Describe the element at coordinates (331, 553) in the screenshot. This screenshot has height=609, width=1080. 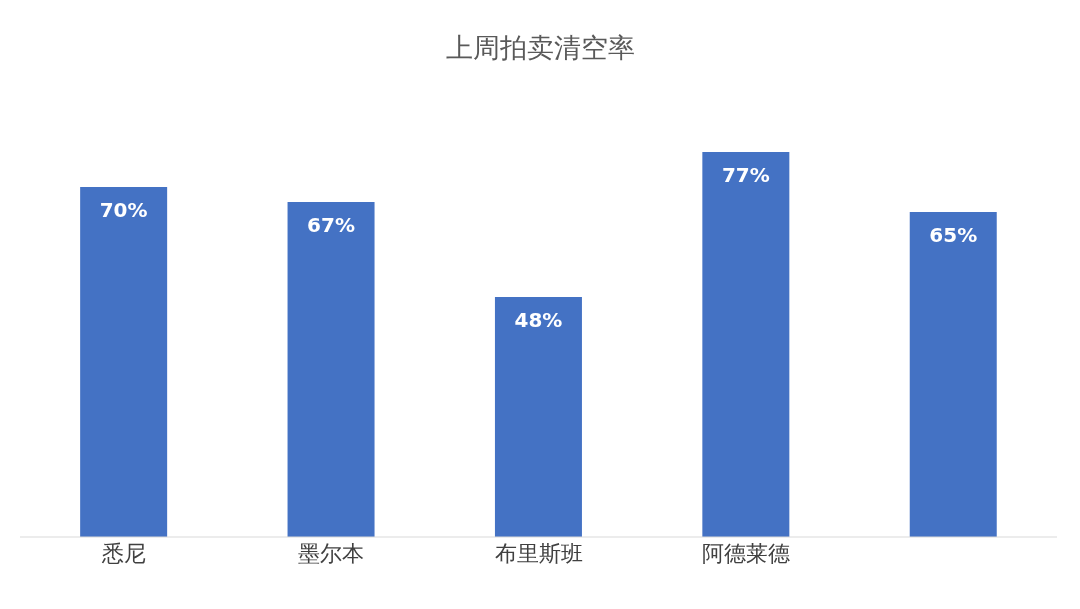
I see `x-tick-label: 墨尔本` at that location.